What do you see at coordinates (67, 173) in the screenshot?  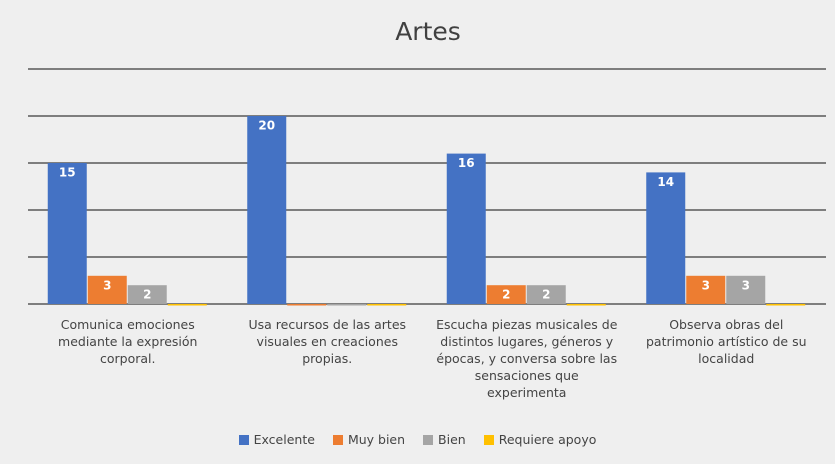 I see `data-label: 15` at bounding box center [67, 173].